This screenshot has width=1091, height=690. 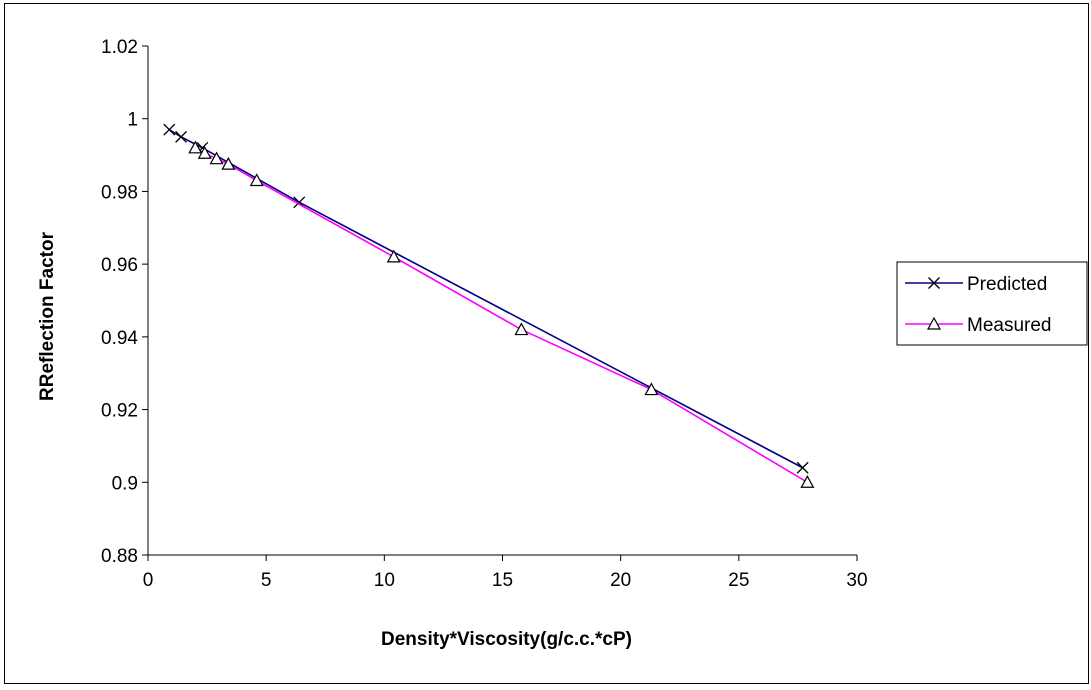 I want to click on legend-box, so click(x=992, y=303).